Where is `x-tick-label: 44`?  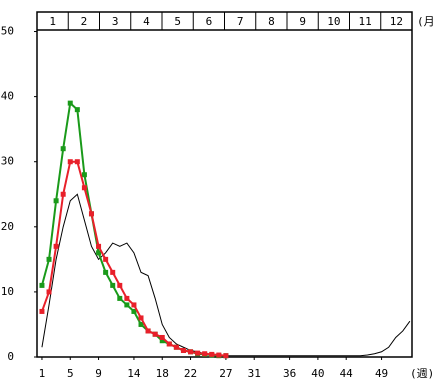
x-tick-label: 44 is located at coordinates (347, 373).